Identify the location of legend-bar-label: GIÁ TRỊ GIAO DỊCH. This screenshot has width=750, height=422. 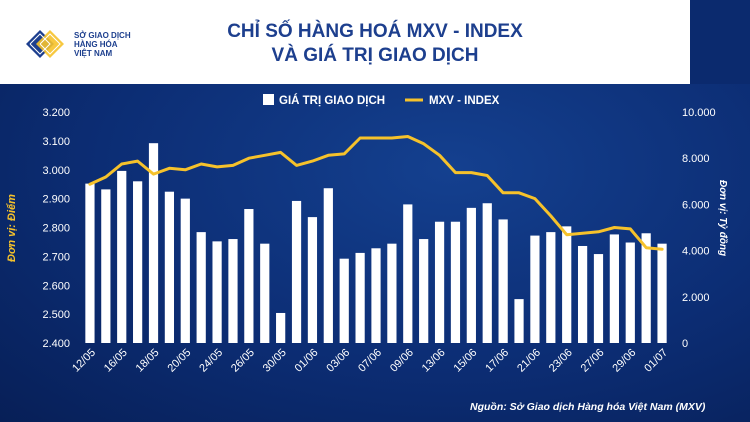
(332, 100).